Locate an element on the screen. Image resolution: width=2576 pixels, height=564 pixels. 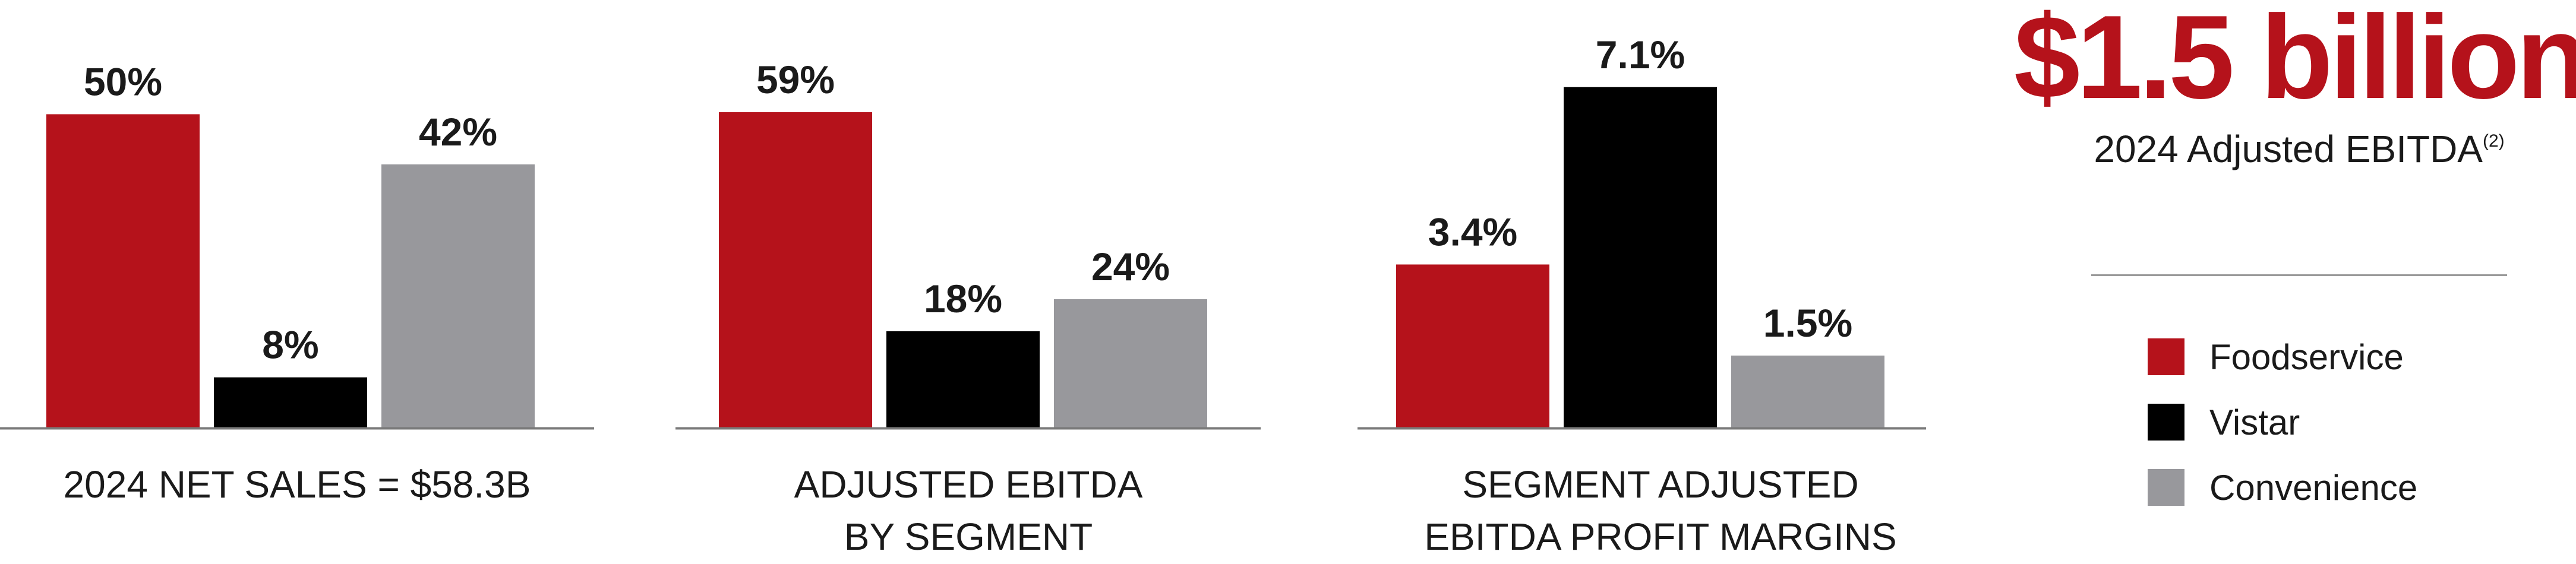
legend-label-vistar: Vistar is located at coordinates (2254, 422).